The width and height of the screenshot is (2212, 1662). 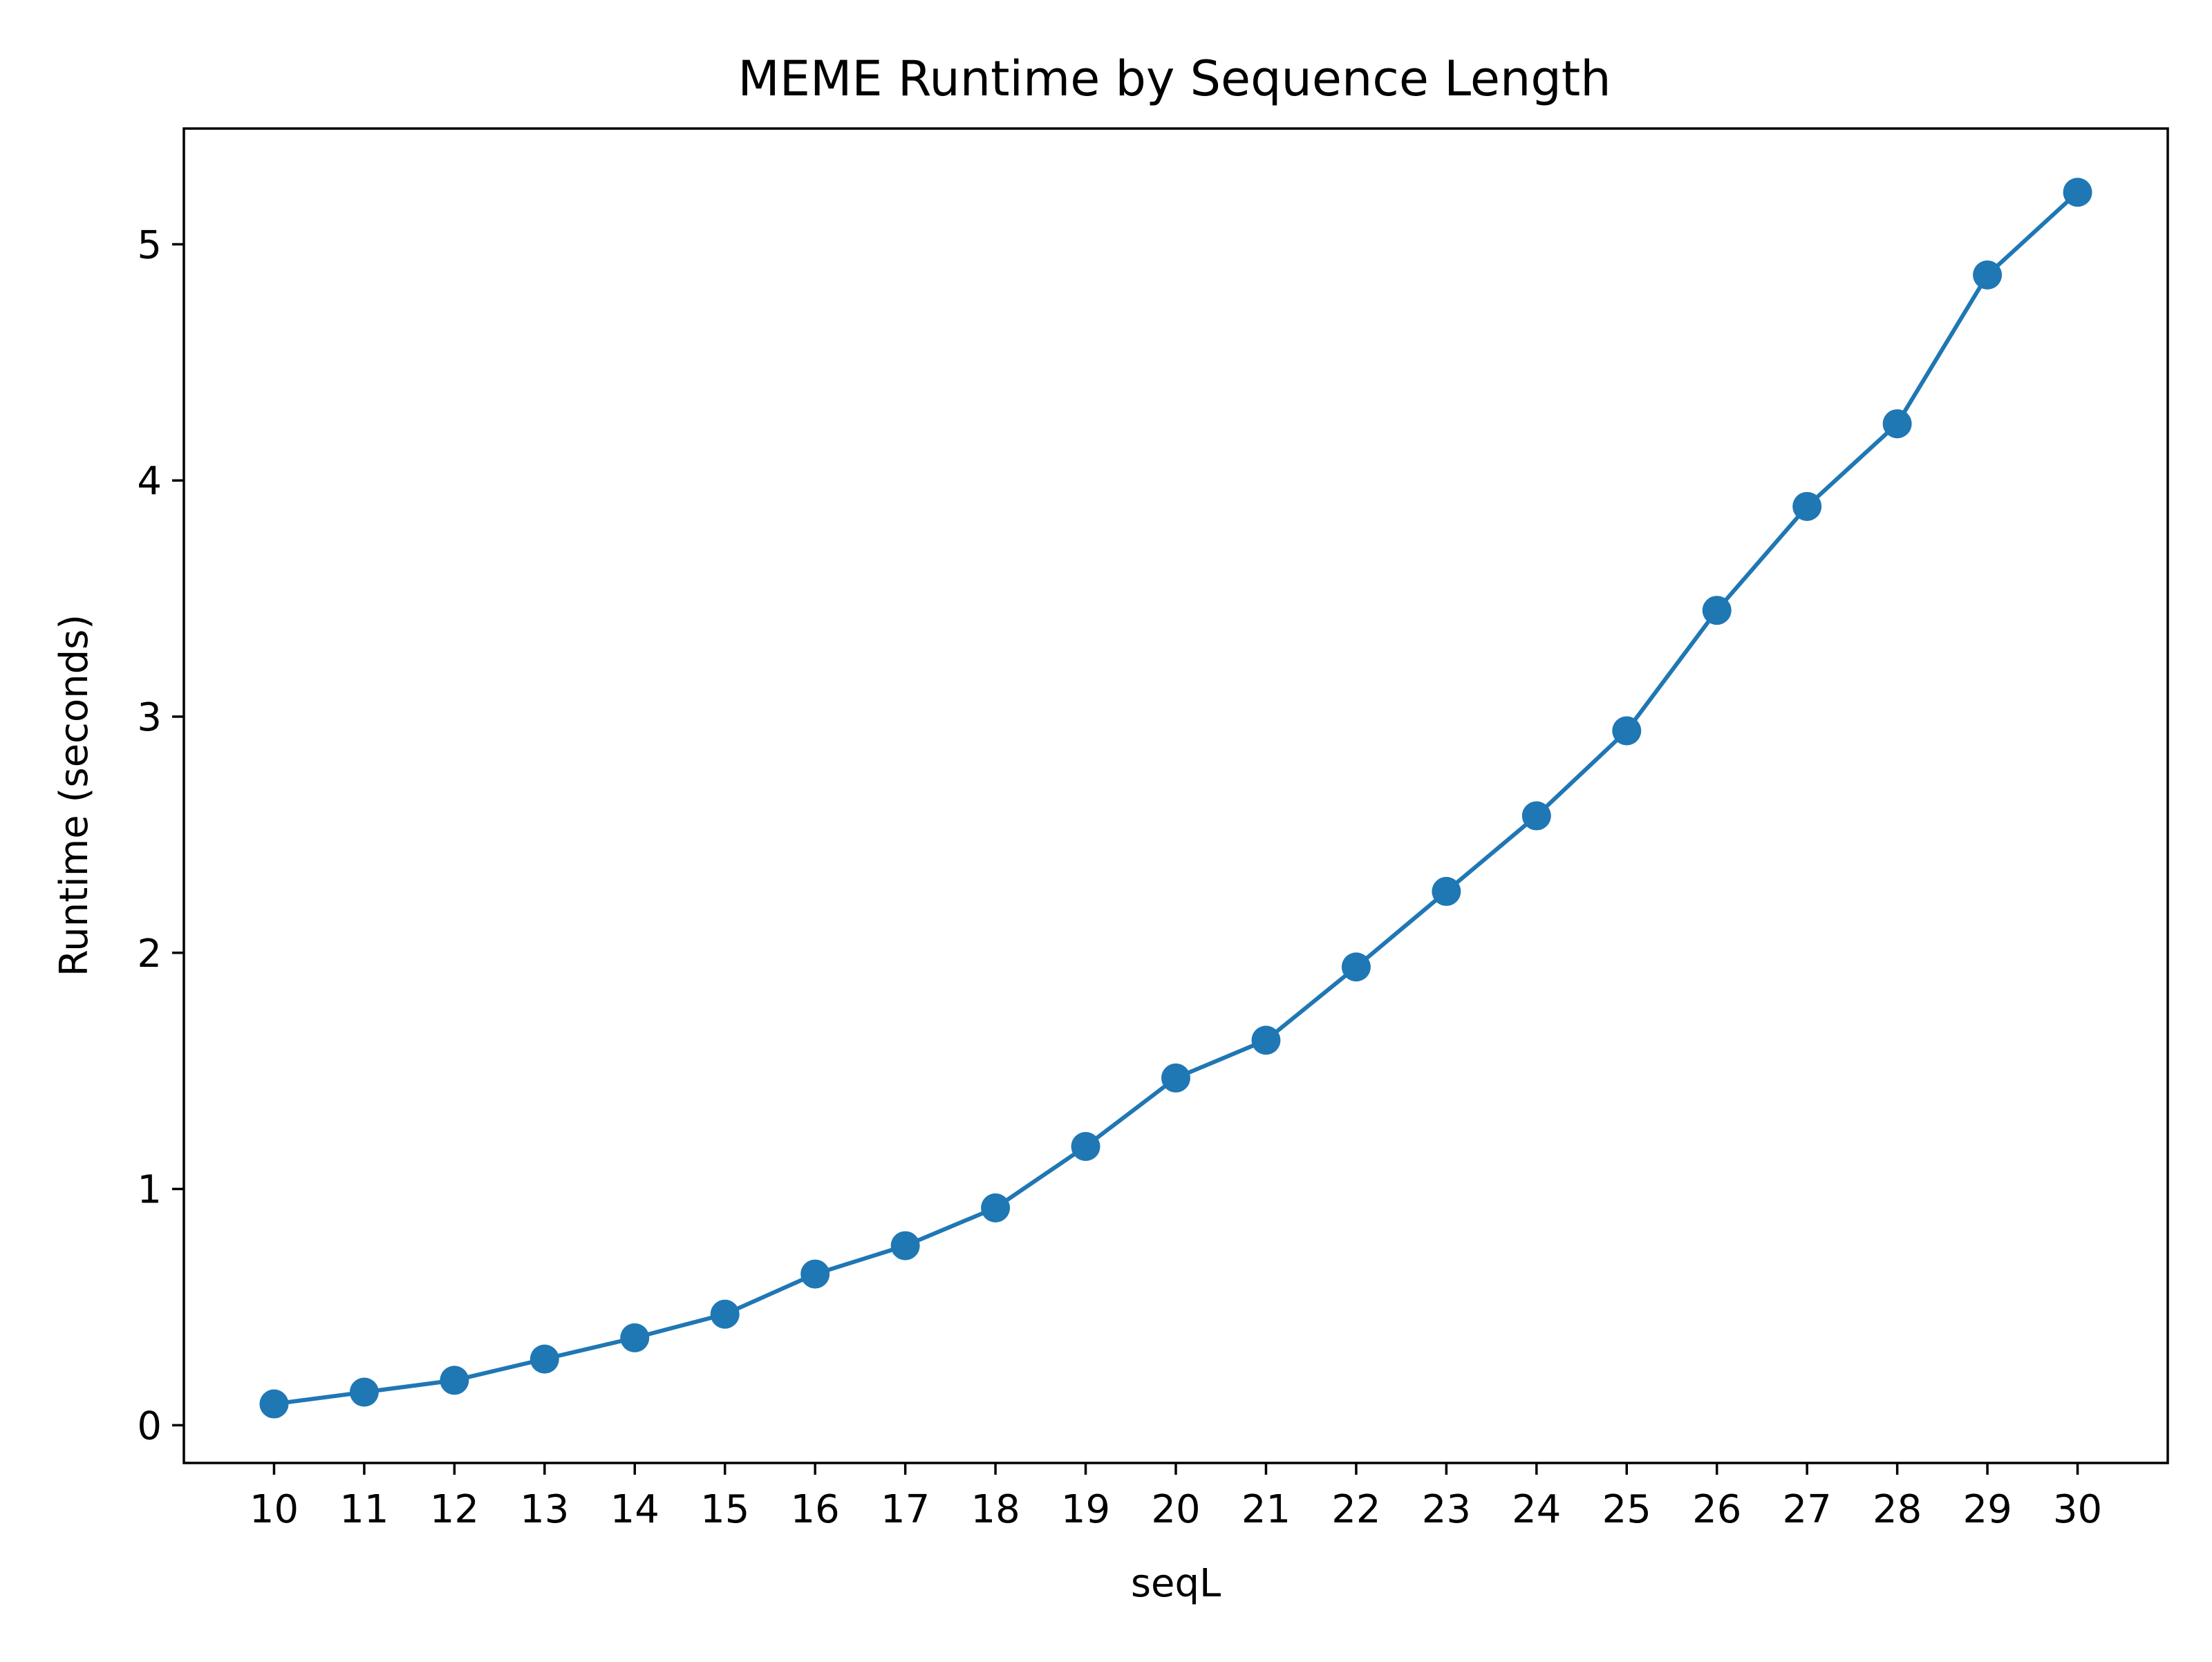 I want to click on x-tick-label: 27, so click(x=1807, y=1510).